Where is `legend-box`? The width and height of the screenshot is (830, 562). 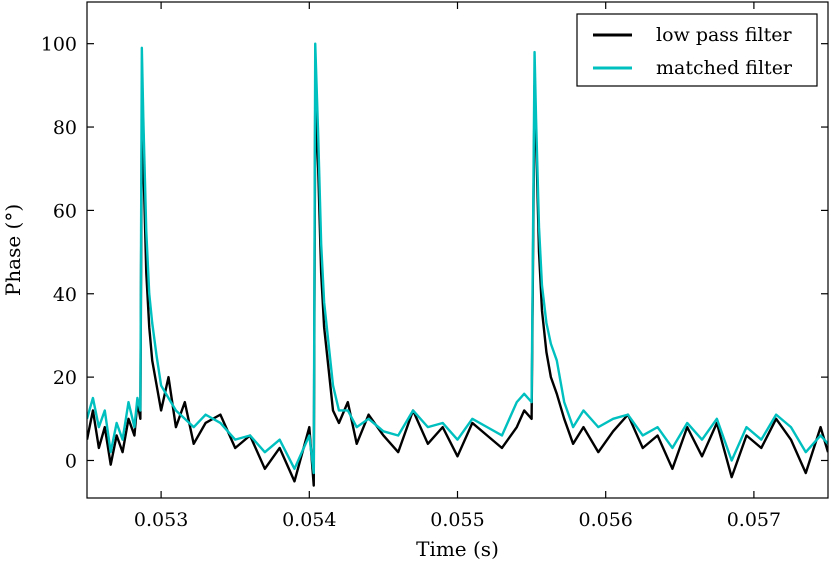 legend-box is located at coordinates (697, 50).